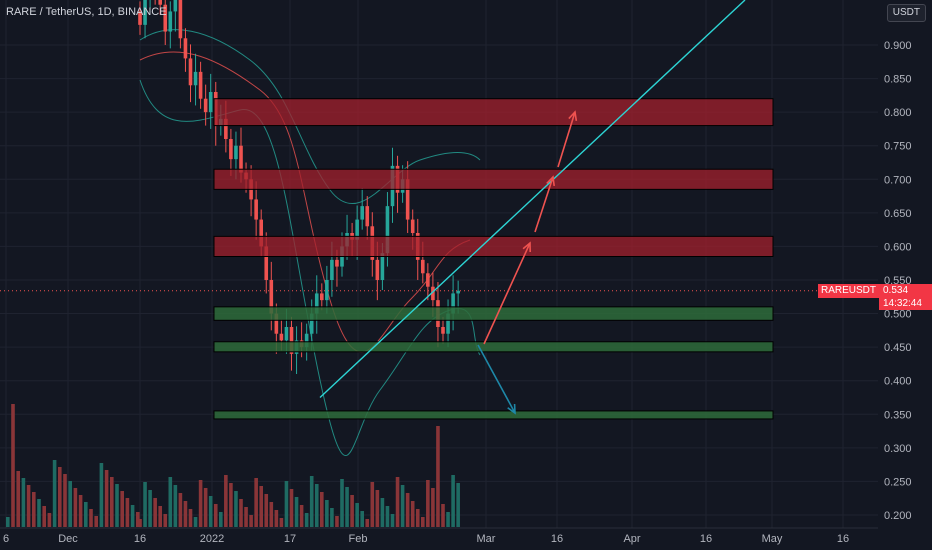  Describe the element at coordinates (550, 181) in the screenshot. I see `arrow-up-2-head` at that location.